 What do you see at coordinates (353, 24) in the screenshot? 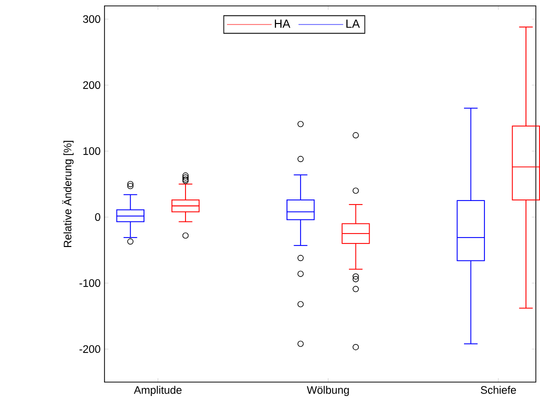
I see `legend-label: LA` at bounding box center [353, 24].